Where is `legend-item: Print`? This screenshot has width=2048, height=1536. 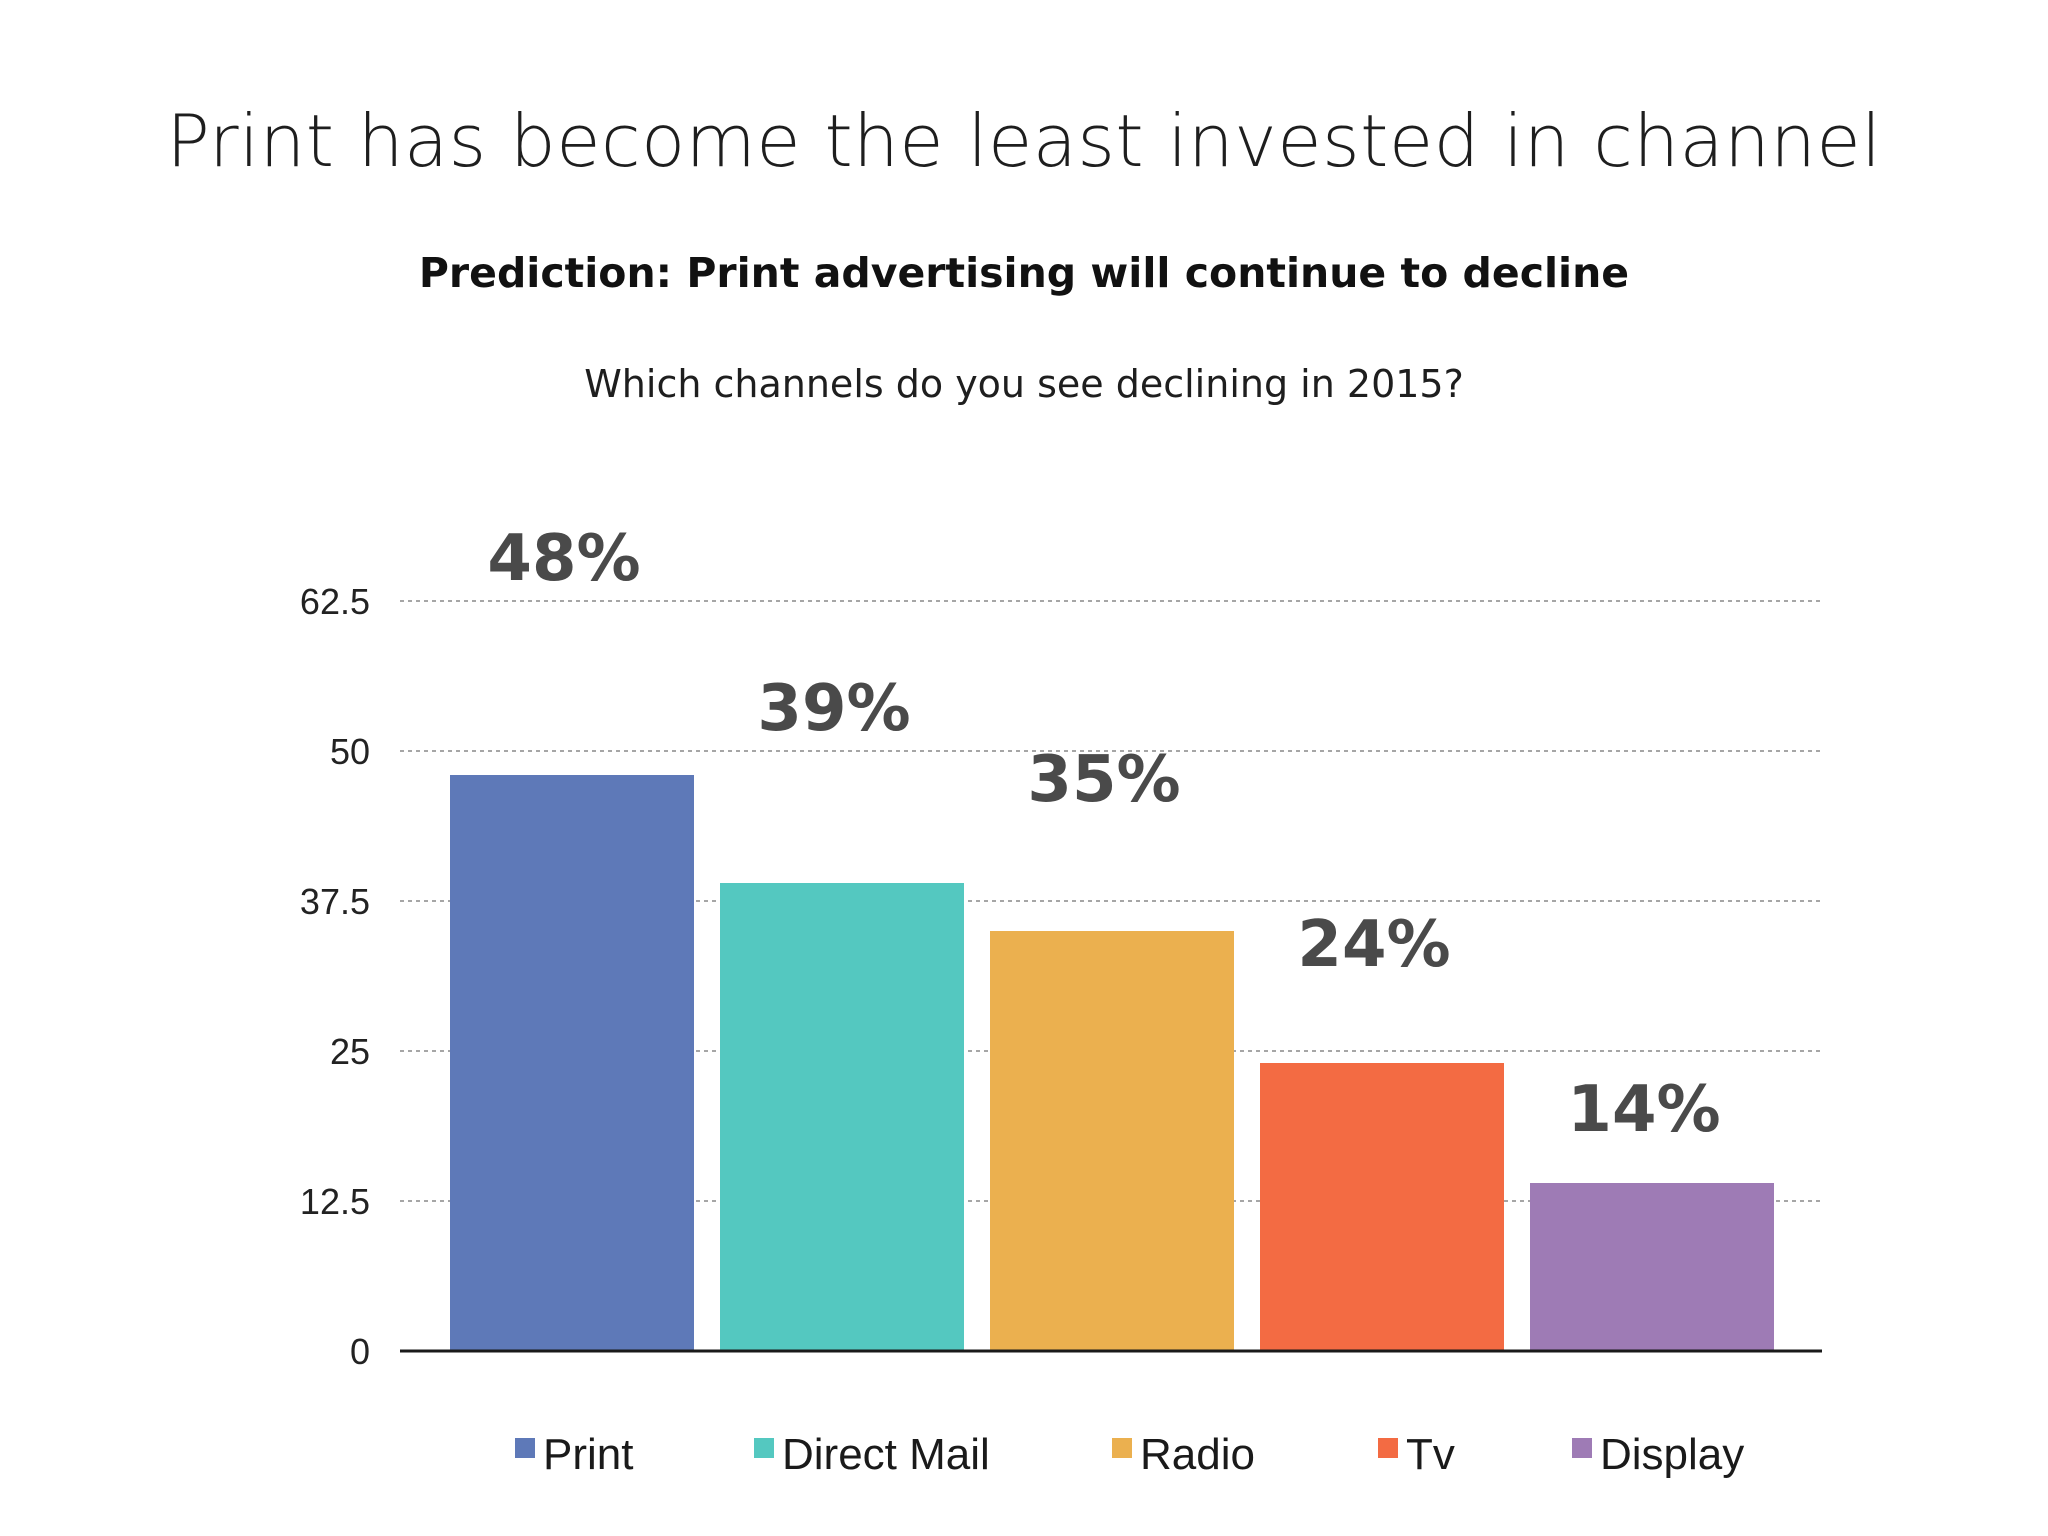 legend-item: Print is located at coordinates (574, 1455).